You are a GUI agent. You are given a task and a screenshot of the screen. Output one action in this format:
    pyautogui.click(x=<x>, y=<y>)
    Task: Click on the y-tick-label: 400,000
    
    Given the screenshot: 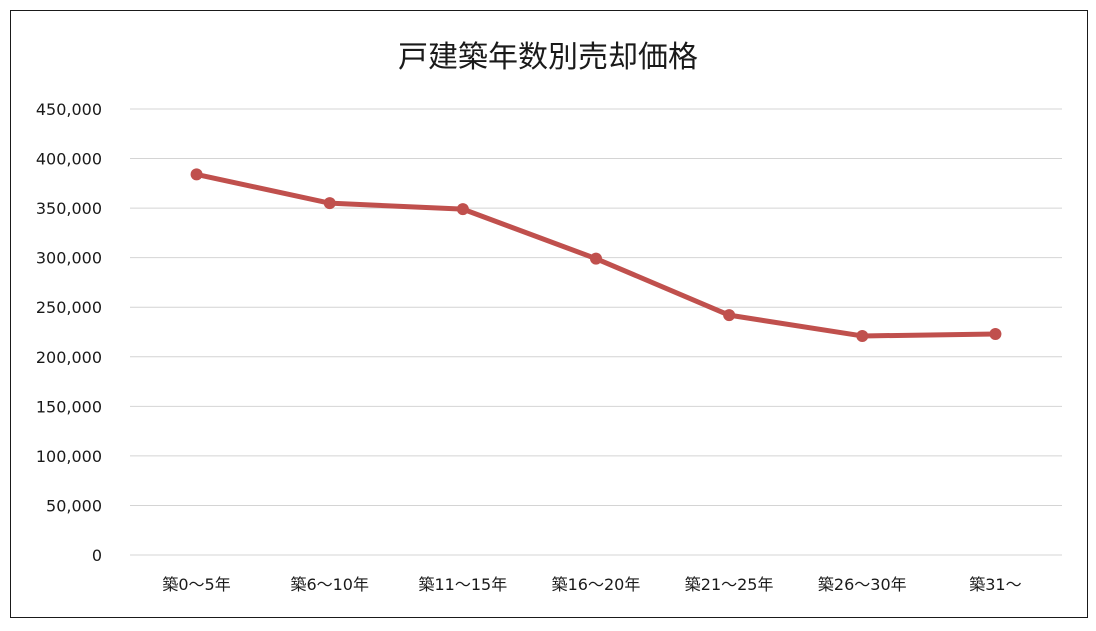 What is the action you would take?
    pyautogui.click(x=69, y=159)
    